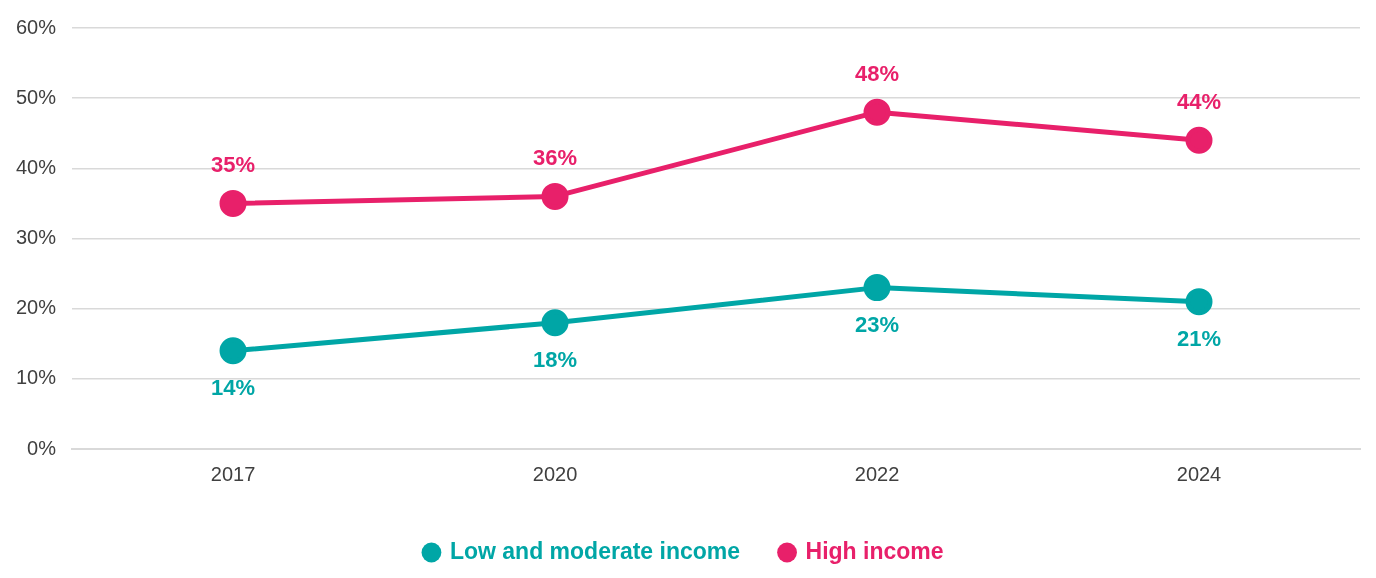 This screenshot has width=1376, height=578. I want to click on y-tick-label: 40%, so click(36, 166).